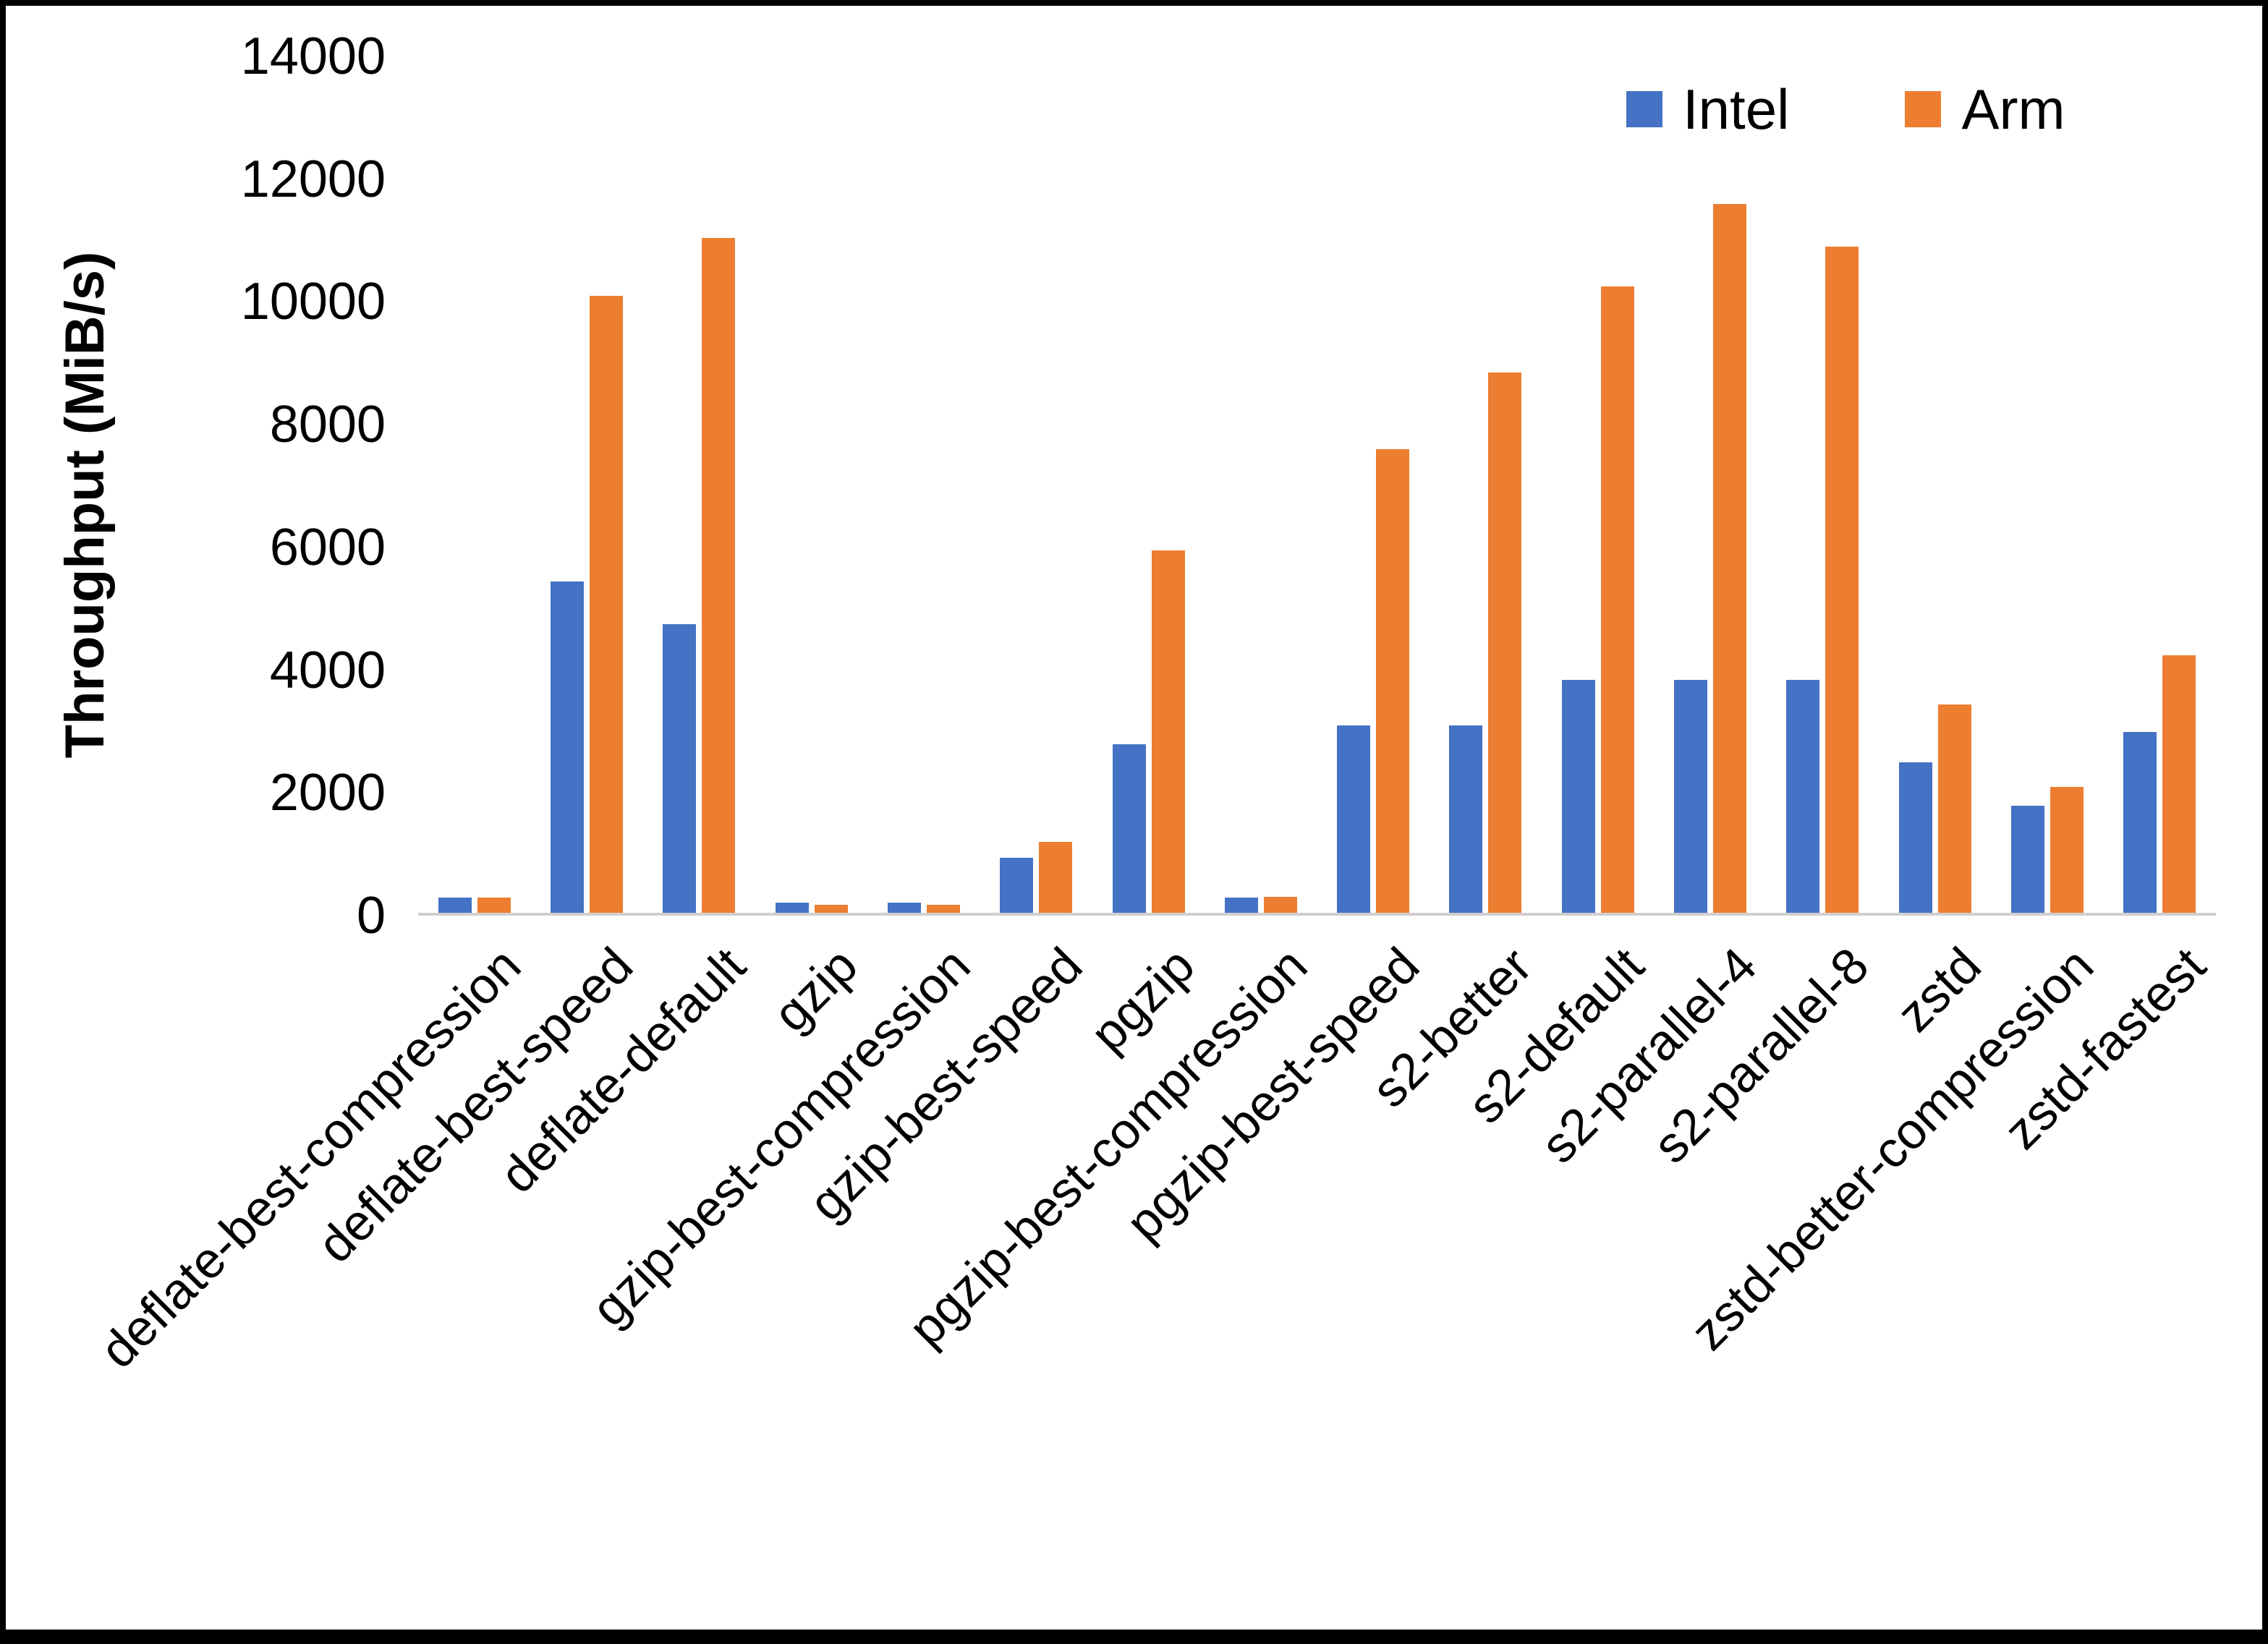 The image size is (2268, 1644). I want to click on legend-label-arm: Arm, so click(2013, 109).